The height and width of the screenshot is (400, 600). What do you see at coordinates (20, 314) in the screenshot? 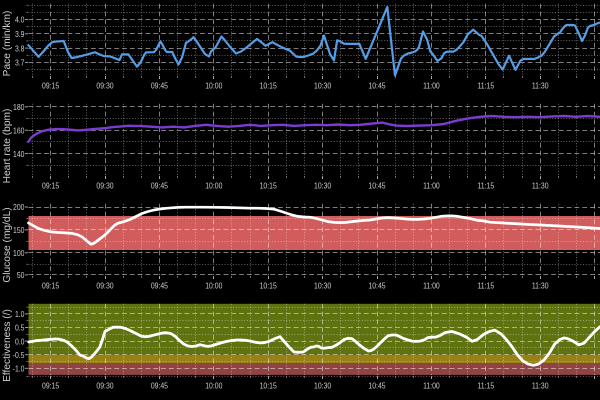
I see `svg-text: 1.0` at bounding box center [20, 314].